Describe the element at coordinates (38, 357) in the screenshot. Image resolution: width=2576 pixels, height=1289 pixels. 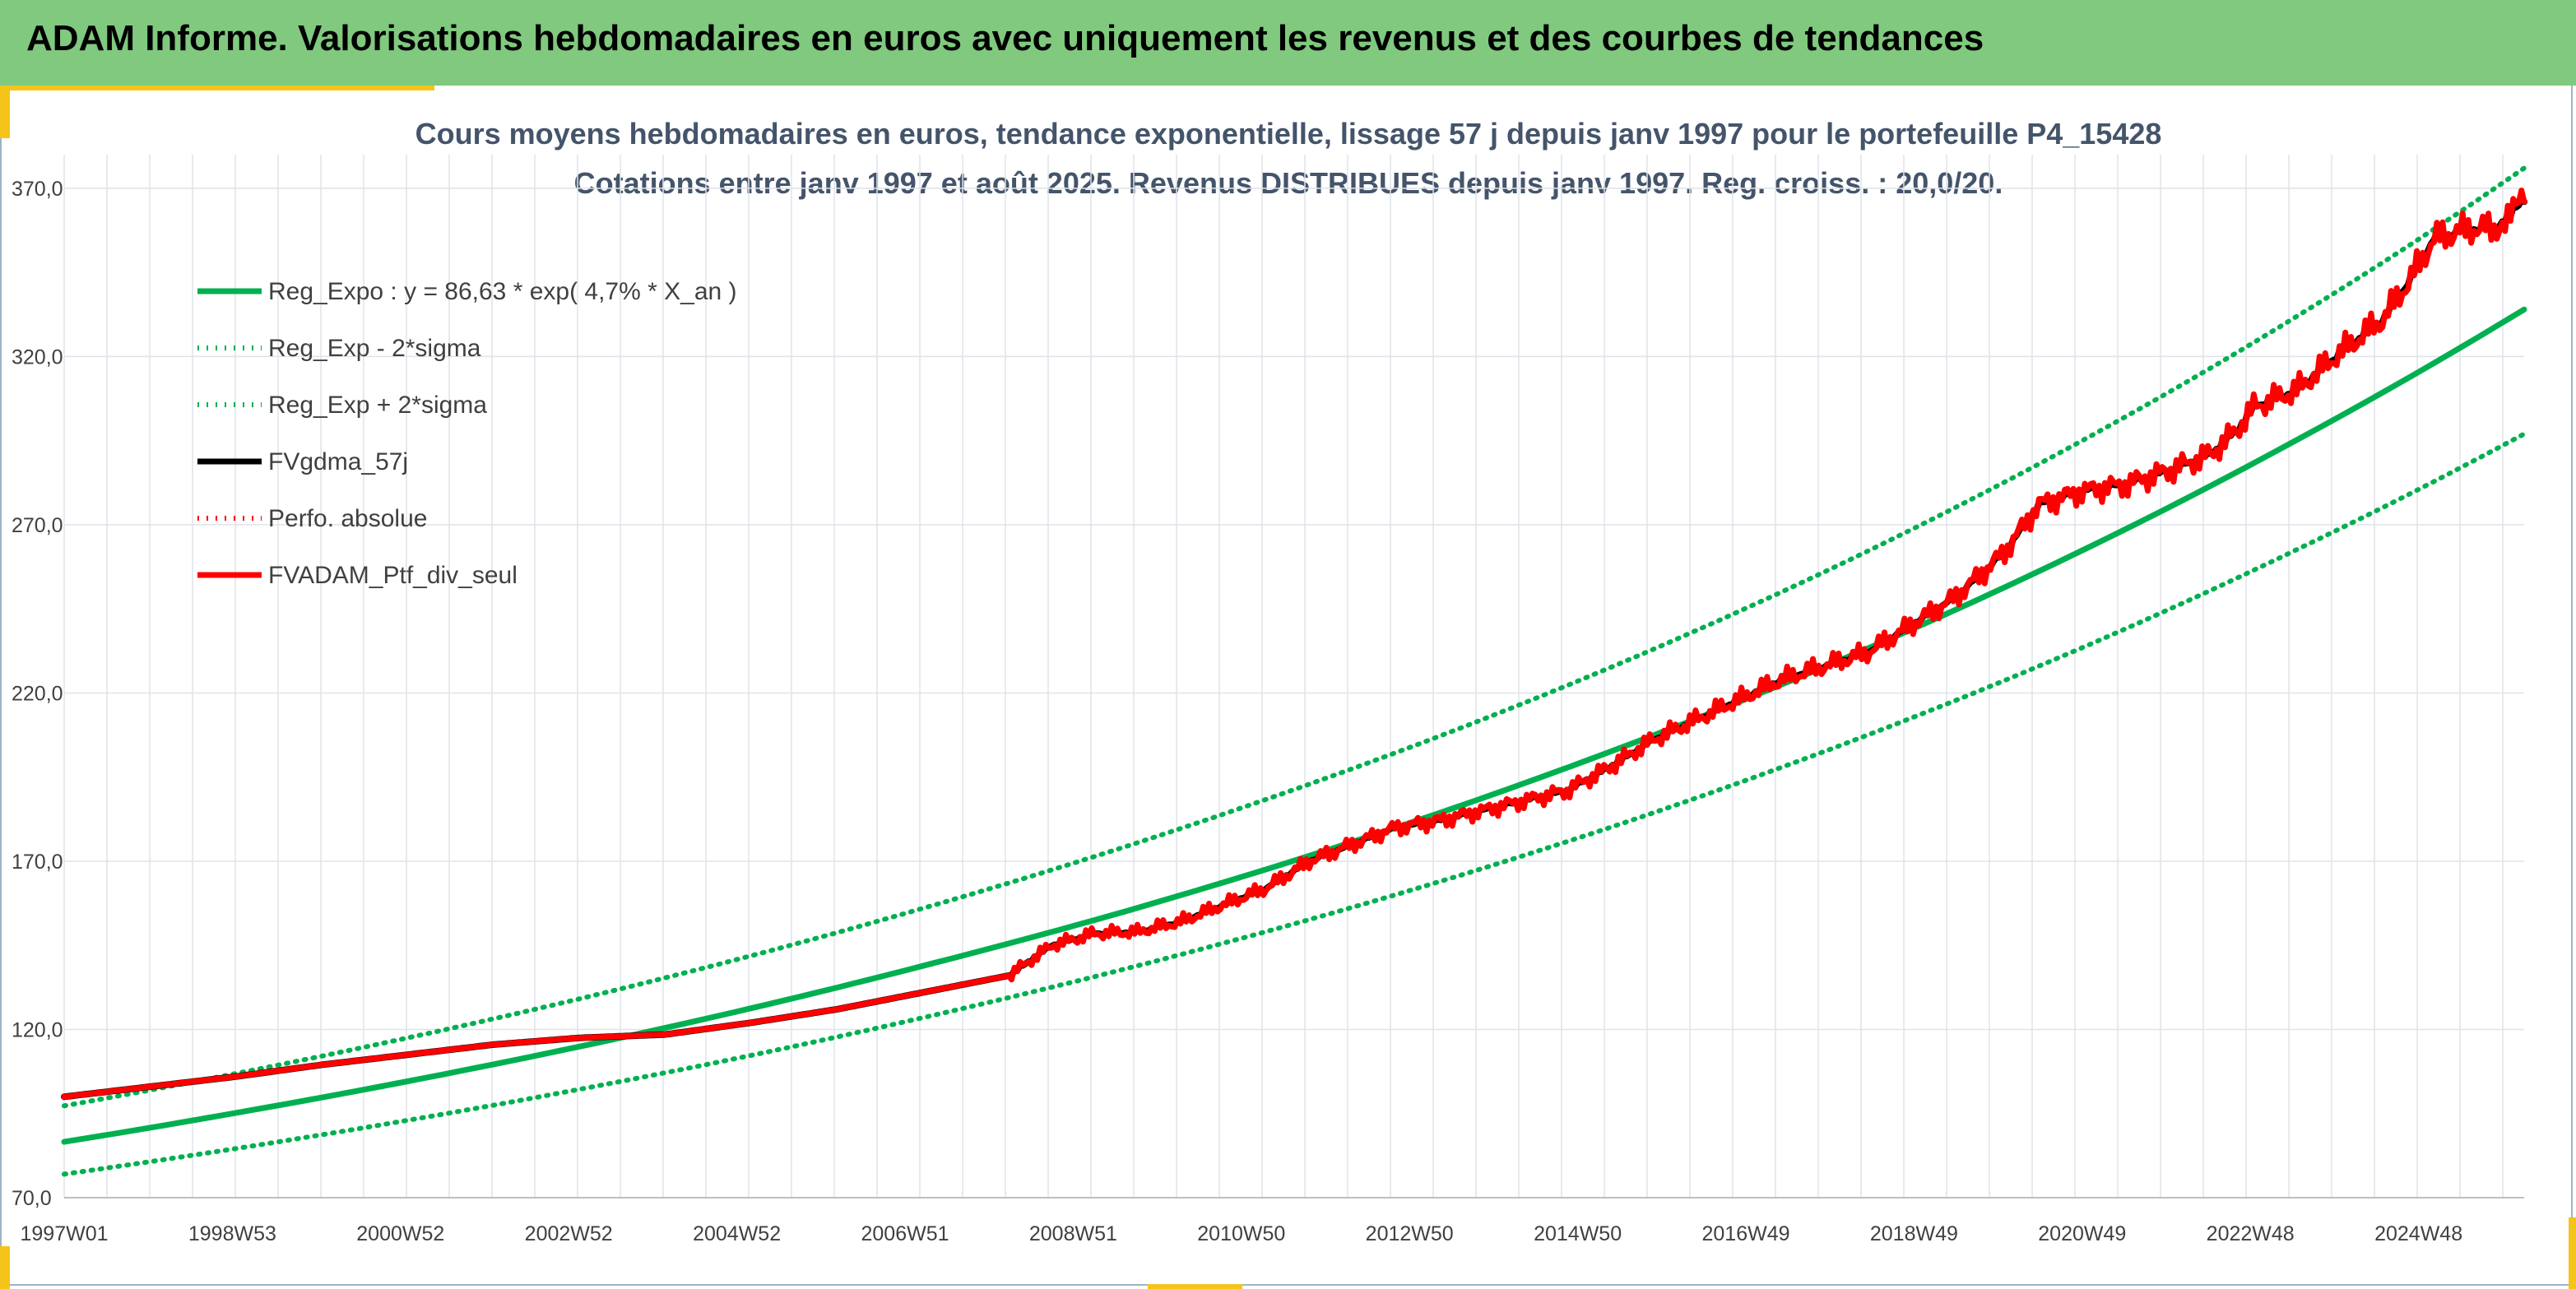
I see `y-tick-label: 320,0` at that location.